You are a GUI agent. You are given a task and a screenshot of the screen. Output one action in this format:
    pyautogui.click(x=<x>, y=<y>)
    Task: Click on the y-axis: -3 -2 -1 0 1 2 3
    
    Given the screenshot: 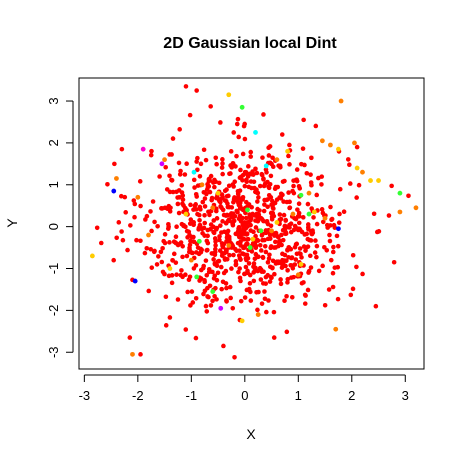 What is the action you would take?
    pyautogui.click(x=60, y=227)
    